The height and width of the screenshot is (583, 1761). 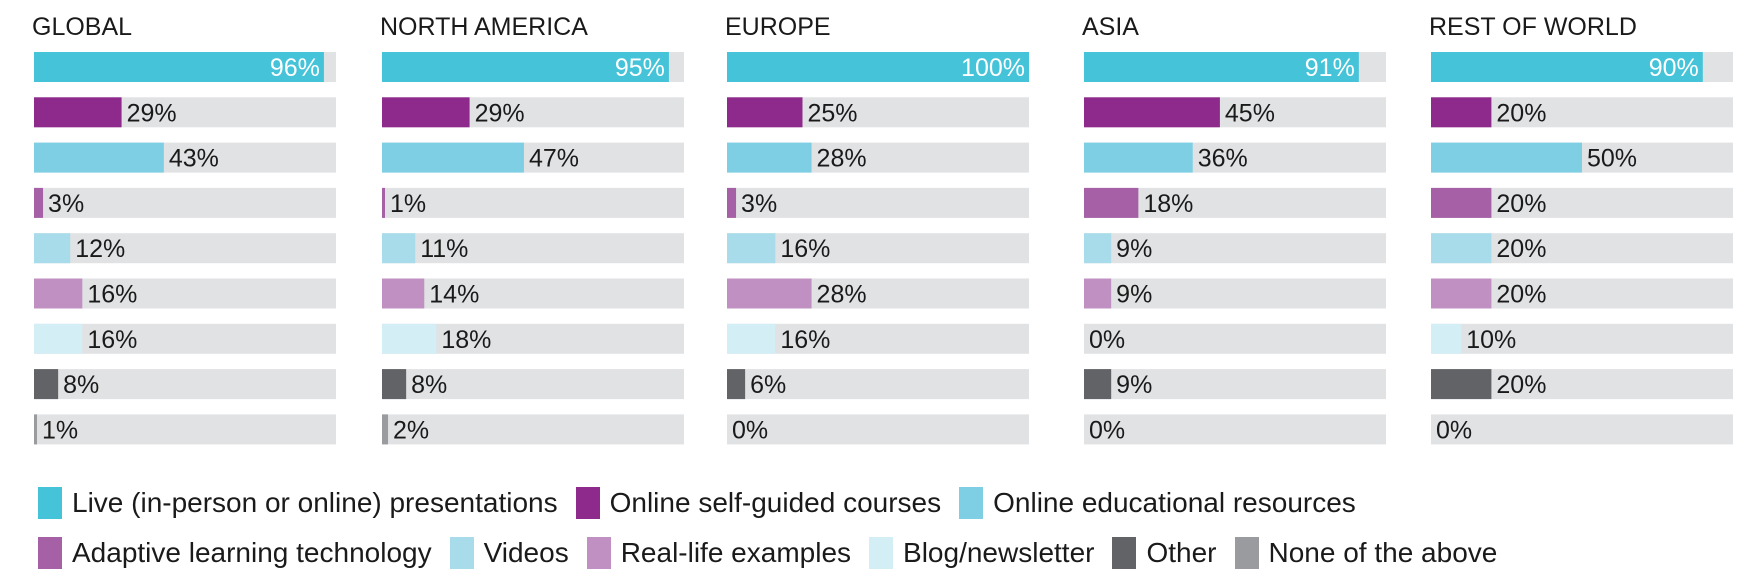 What do you see at coordinates (778, 27) in the screenshot?
I see `panel-title: EUROPE` at bounding box center [778, 27].